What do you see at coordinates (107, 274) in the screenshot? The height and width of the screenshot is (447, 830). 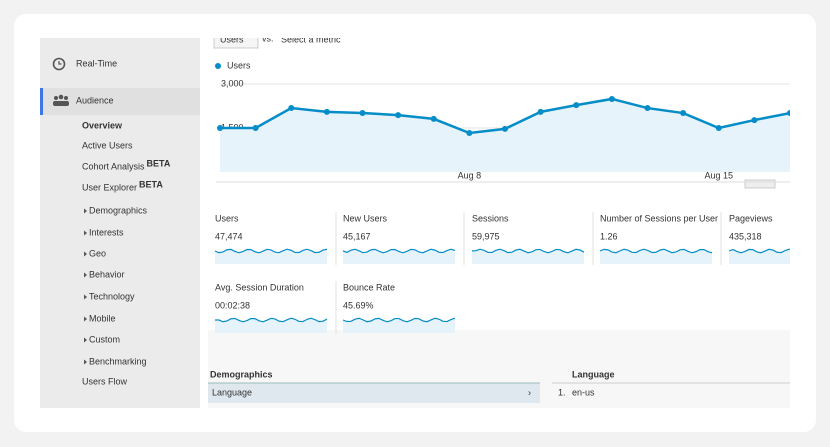 I see `nav-item: Behavior` at bounding box center [107, 274].